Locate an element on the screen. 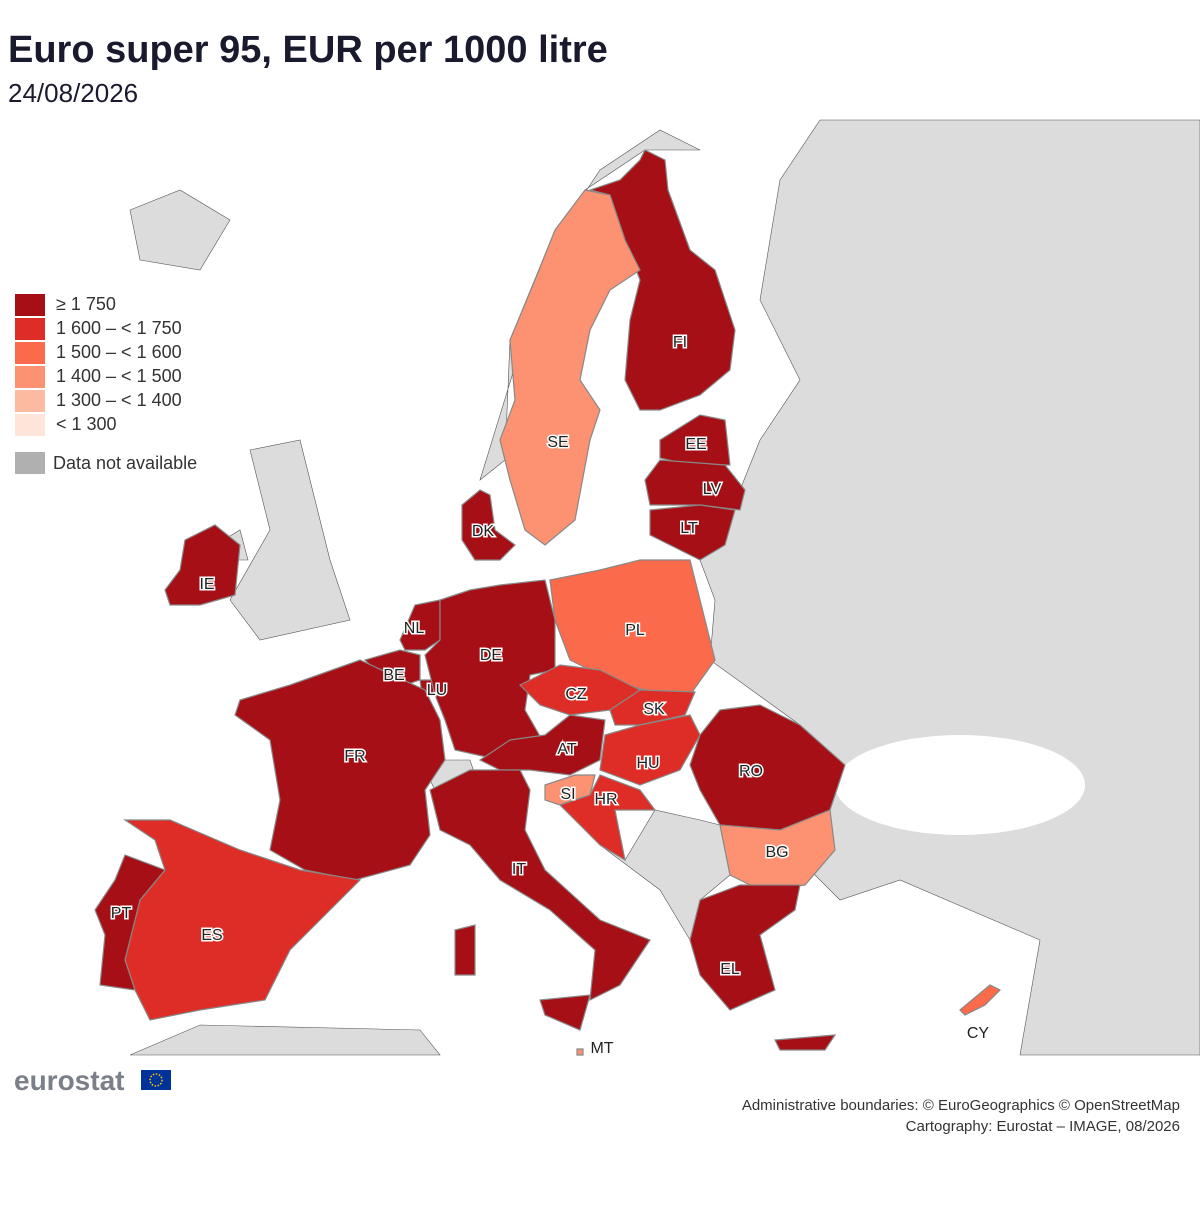  country-label: FR is located at coordinates (354, 756).